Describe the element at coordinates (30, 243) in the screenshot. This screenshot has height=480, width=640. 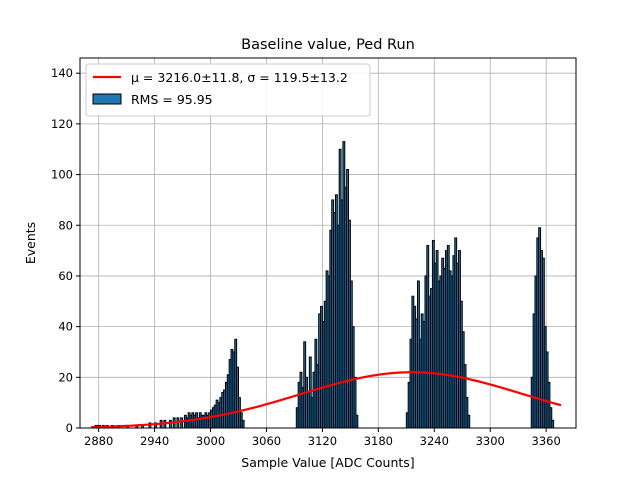
I see `y-axis-label: Events` at that location.